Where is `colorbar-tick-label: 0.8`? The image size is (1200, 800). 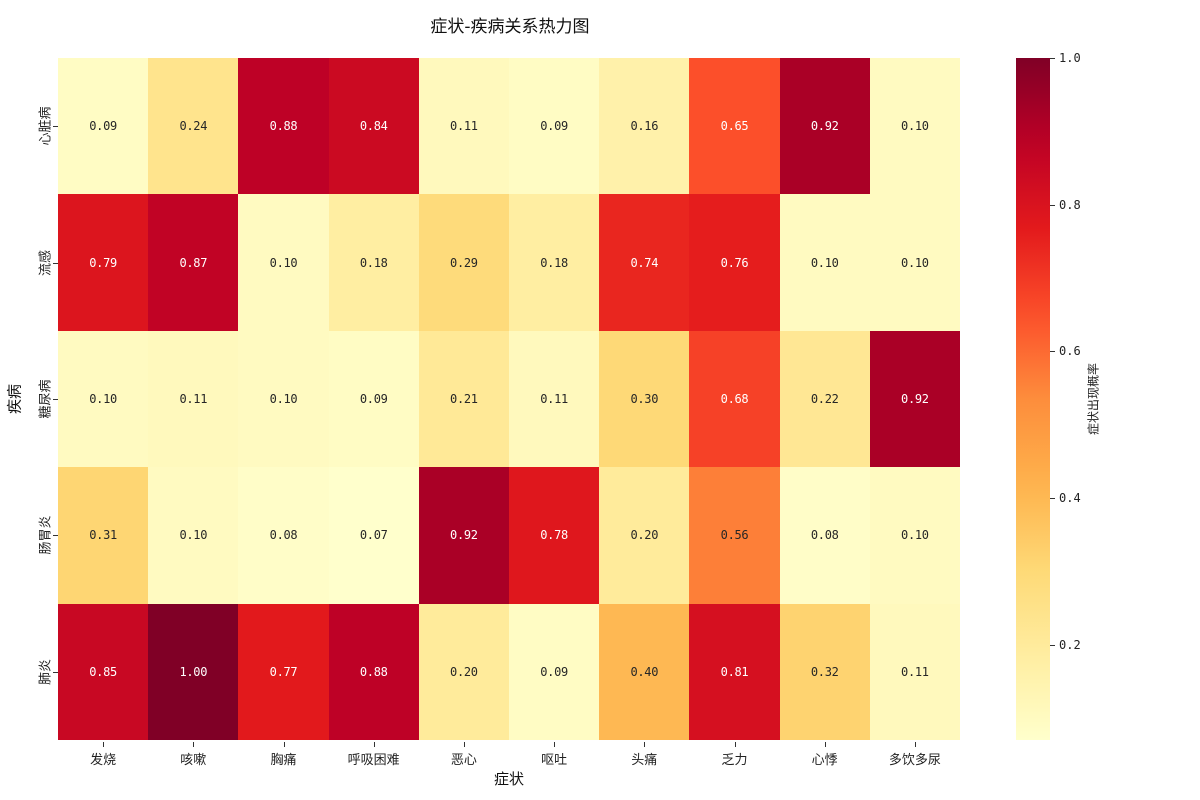
colorbar-tick-label: 0.8 is located at coordinates (1070, 204).